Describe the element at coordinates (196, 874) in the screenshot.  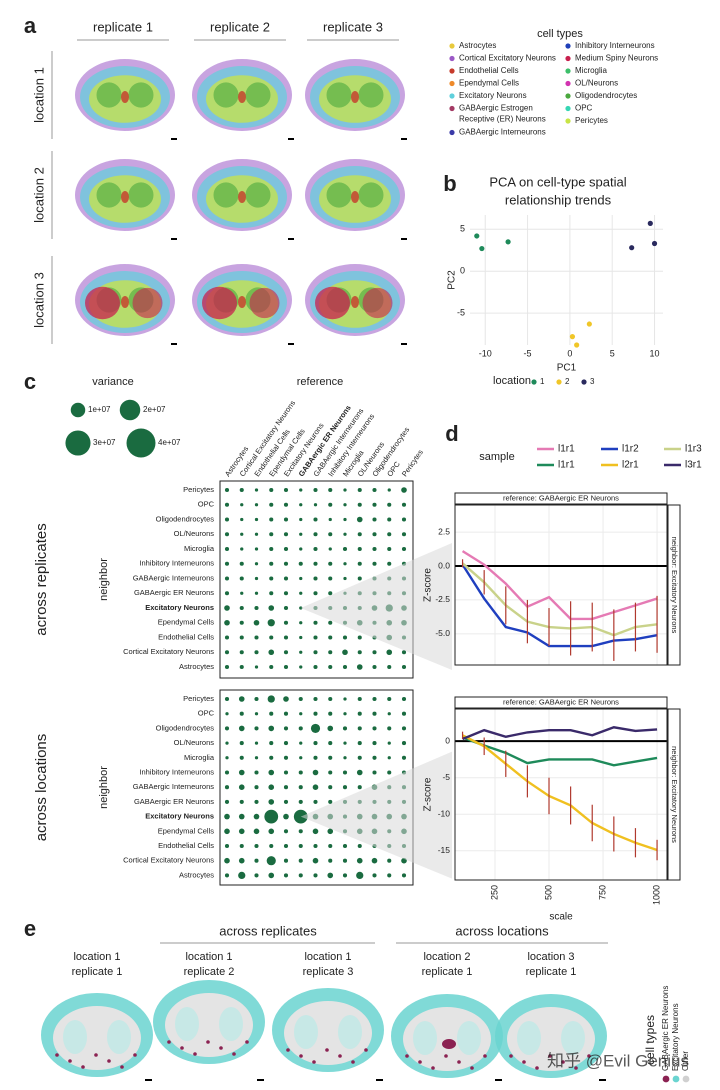
I see `row-label: Astrocytes` at that location.